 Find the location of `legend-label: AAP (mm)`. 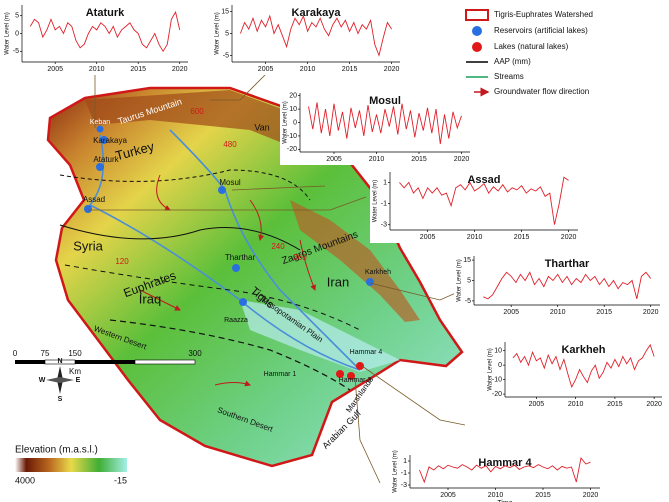

legend-label: AAP (mm) is located at coordinates (512, 61).